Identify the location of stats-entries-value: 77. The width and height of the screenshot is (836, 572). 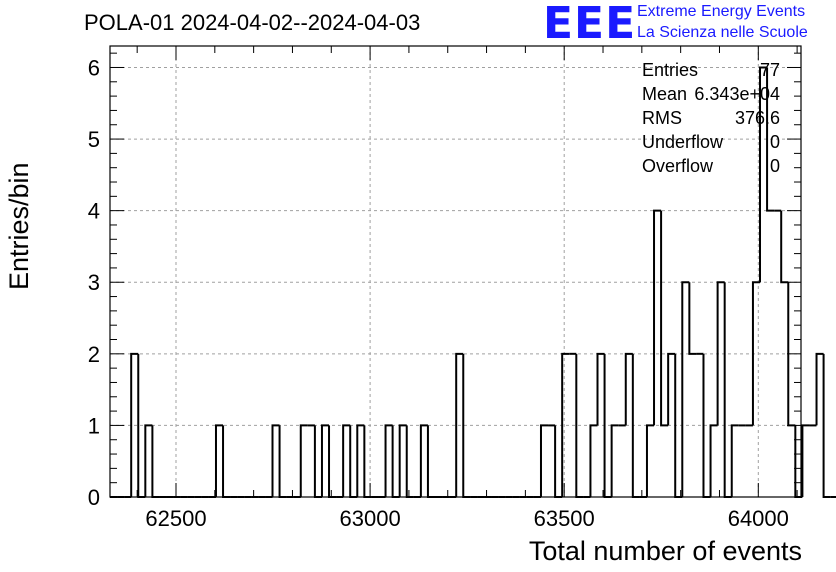
(769, 70).